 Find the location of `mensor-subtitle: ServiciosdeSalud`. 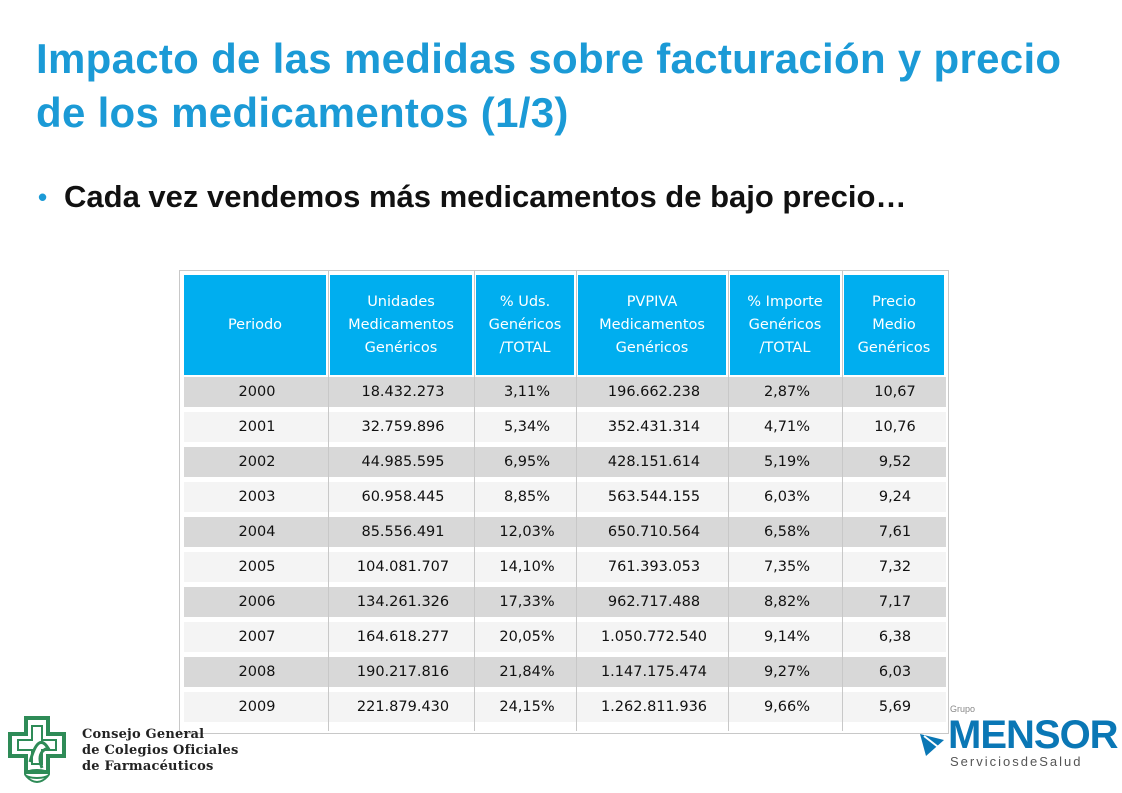

mensor-subtitle: ServiciosdeSalud is located at coordinates (1016, 761).